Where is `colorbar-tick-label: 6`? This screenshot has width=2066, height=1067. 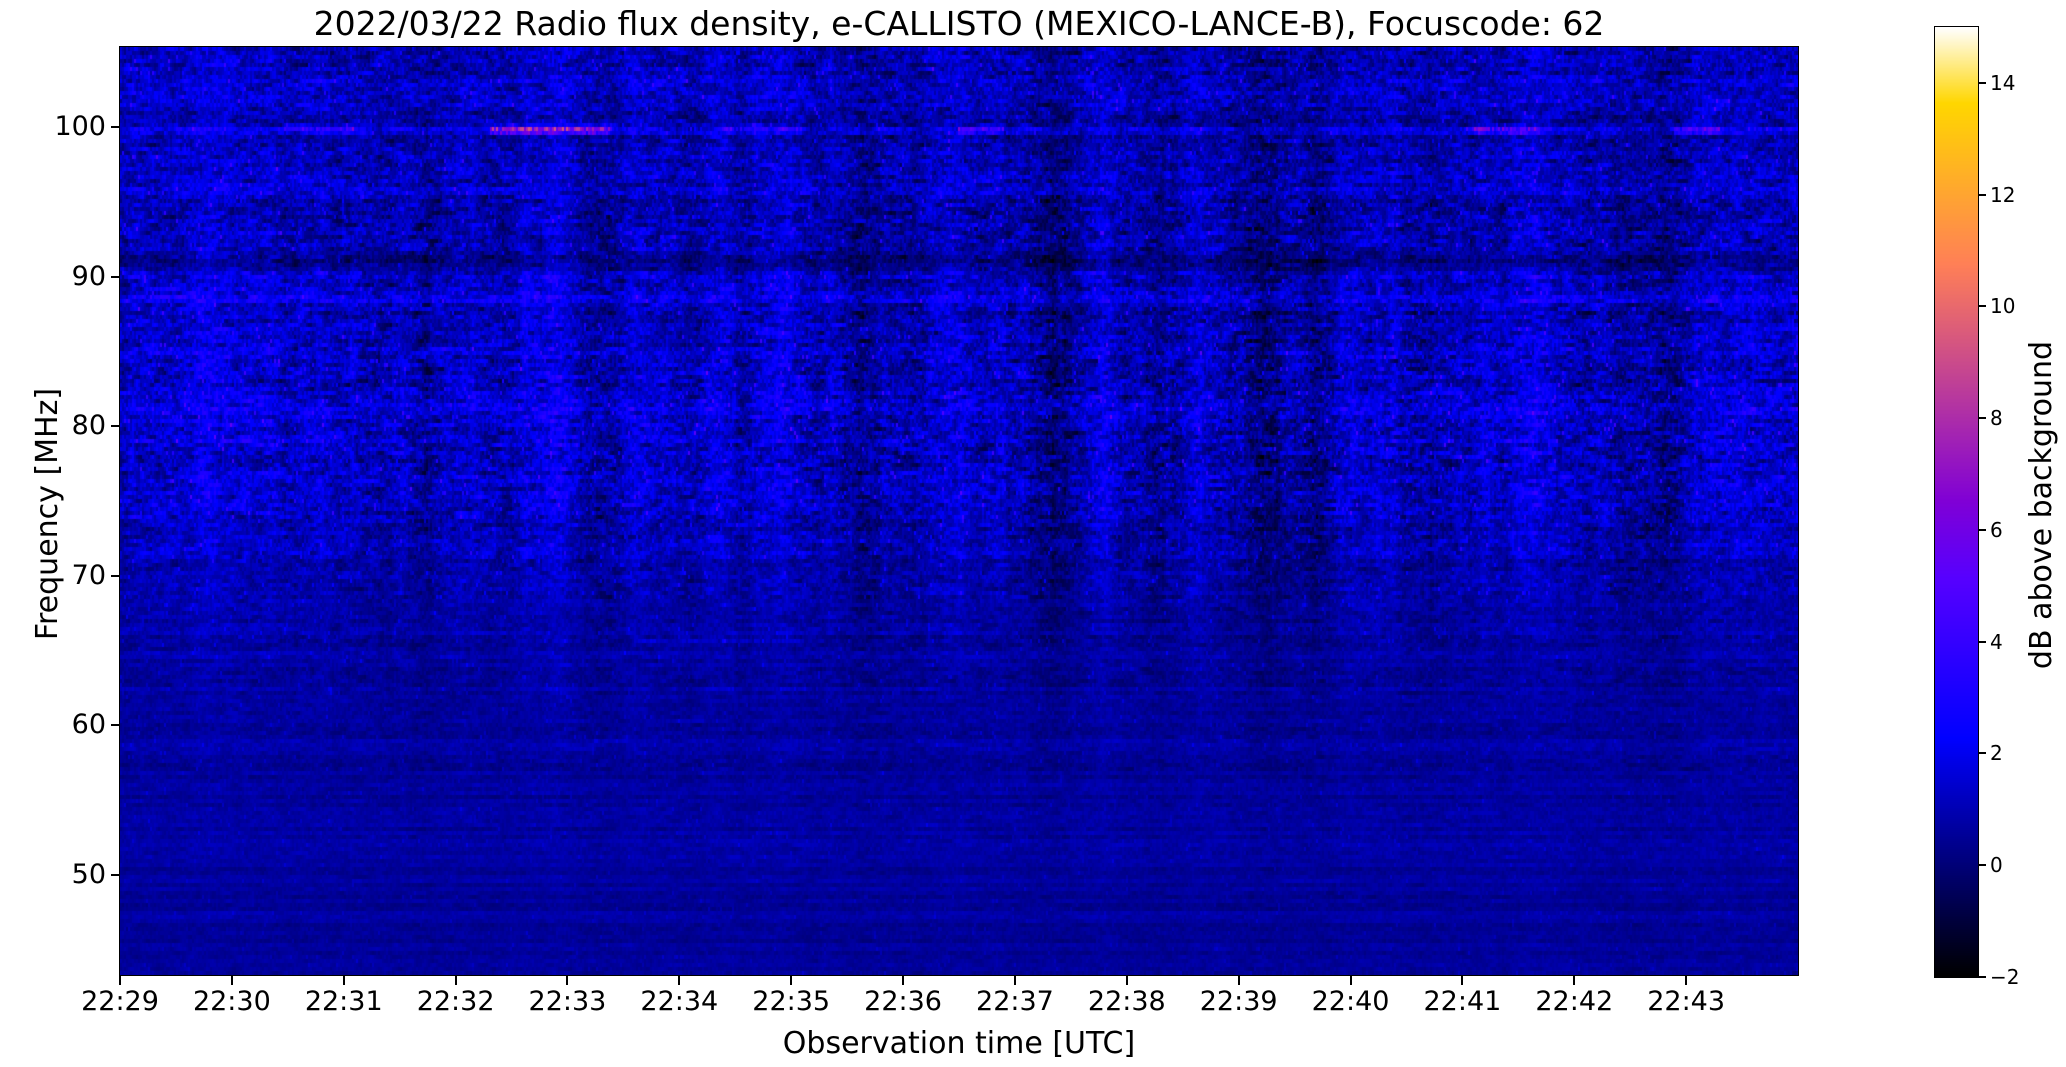
colorbar-tick-label: 6 is located at coordinates (1996, 529).